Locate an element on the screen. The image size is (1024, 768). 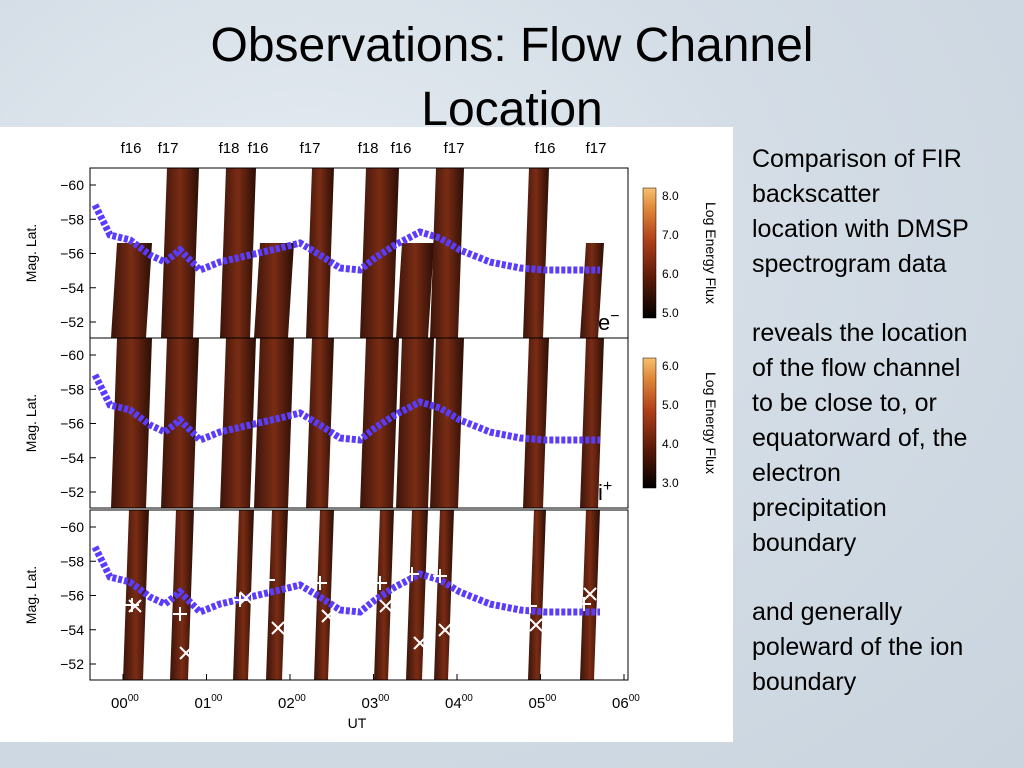
boundary-trace is located at coordinates (345, 409).